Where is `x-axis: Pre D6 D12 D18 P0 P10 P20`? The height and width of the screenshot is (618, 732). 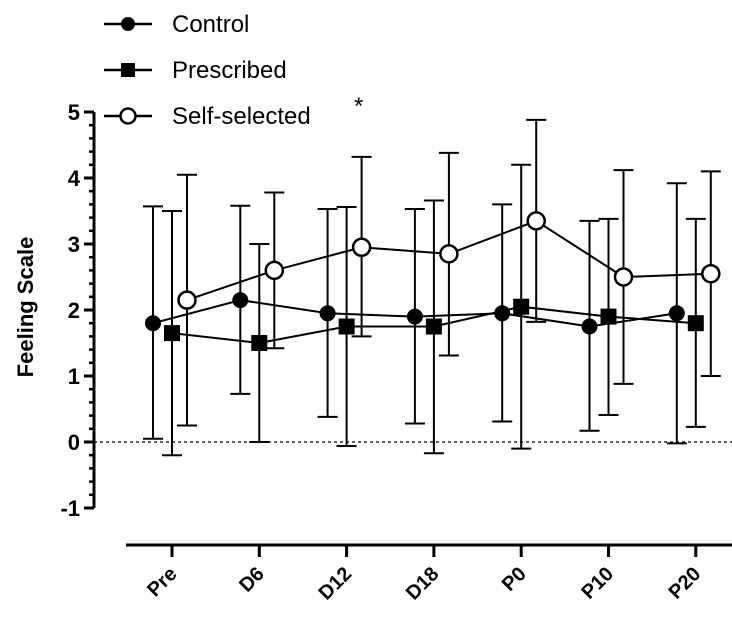
x-axis: Pre D6 D12 D18 P0 P10 P20 is located at coordinates (429, 574).